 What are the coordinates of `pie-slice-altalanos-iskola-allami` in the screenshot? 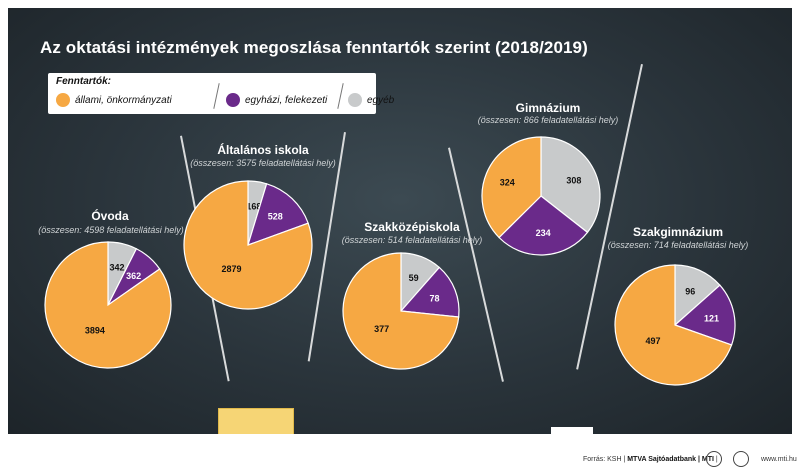 It's located at (248, 245).